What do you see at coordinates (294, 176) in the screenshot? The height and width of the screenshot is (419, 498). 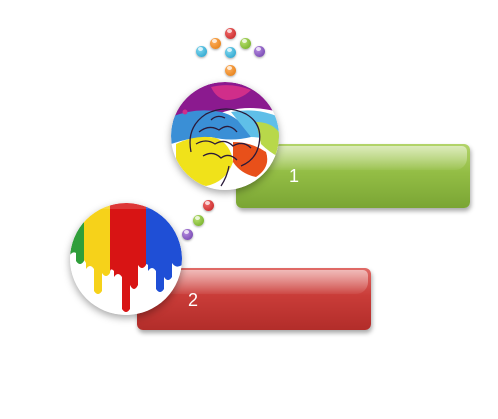 I see `step-1-label: 1` at bounding box center [294, 176].